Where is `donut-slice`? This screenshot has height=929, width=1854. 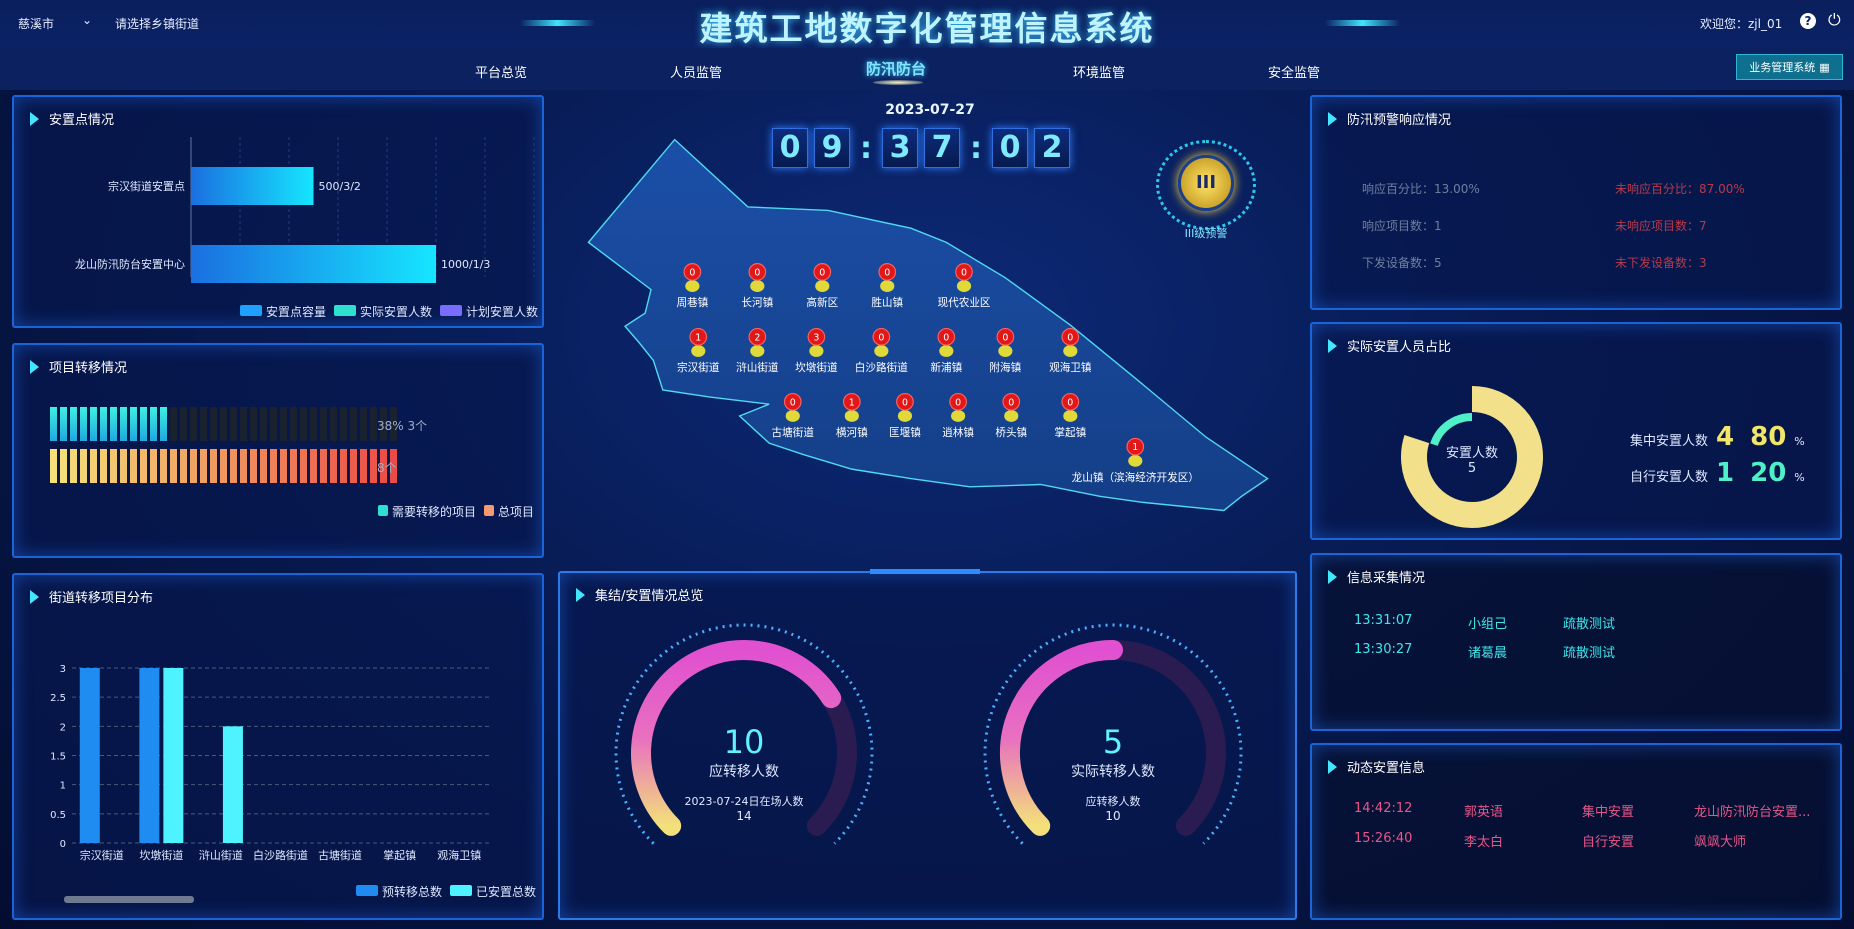 donut-slice is located at coordinates (1472, 457).